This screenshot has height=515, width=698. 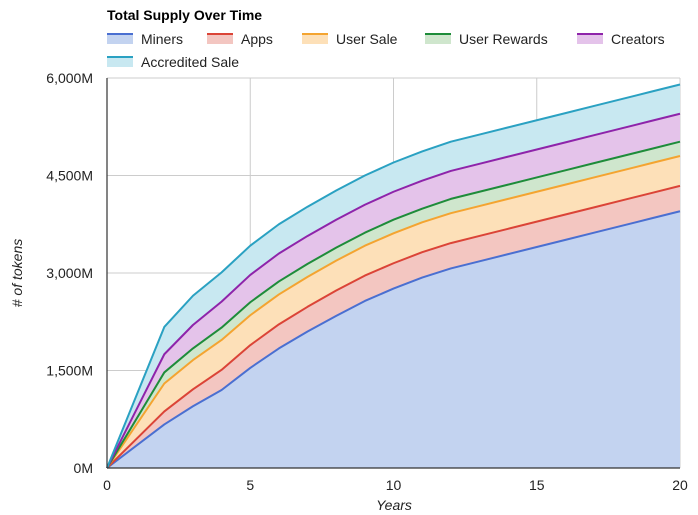 What do you see at coordinates (184, 15) in the screenshot?
I see `chart-title: Total Supply Over Time` at bounding box center [184, 15].